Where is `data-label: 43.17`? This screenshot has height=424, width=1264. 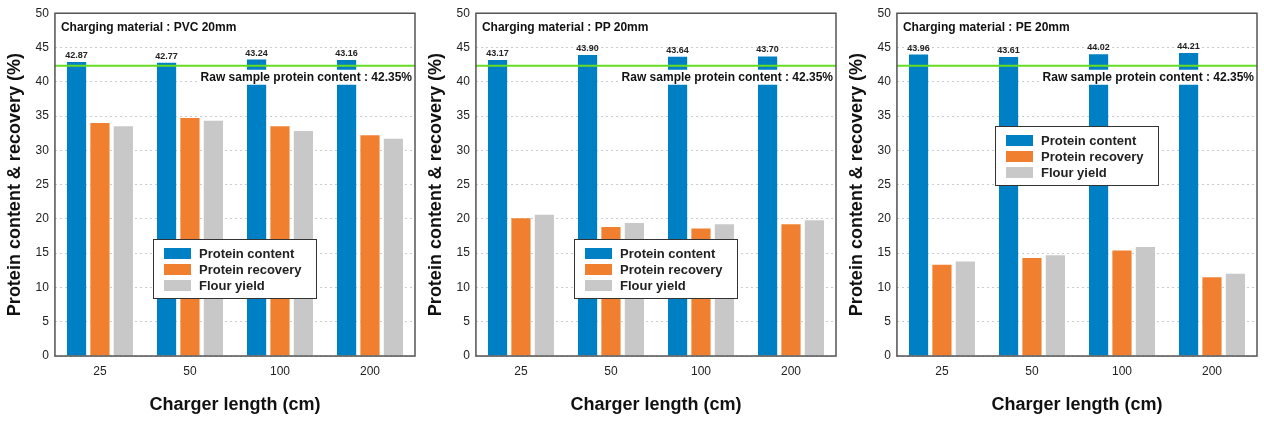 data-label: 43.17 is located at coordinates (497, 53).